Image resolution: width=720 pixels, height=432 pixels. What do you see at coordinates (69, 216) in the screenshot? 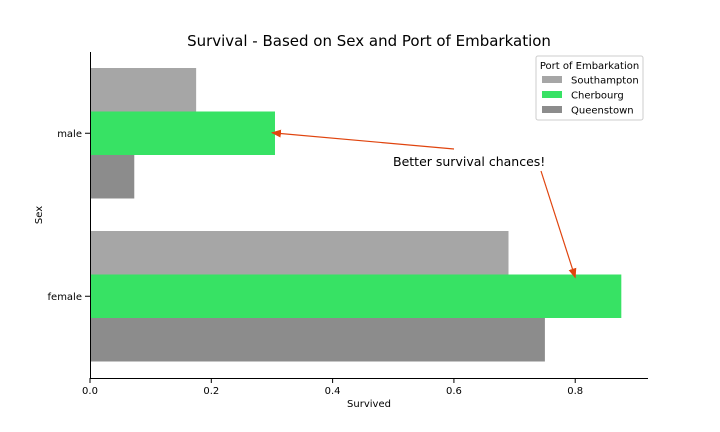
I see `y-ticks-group: male female` at bounding box center [69, 216].